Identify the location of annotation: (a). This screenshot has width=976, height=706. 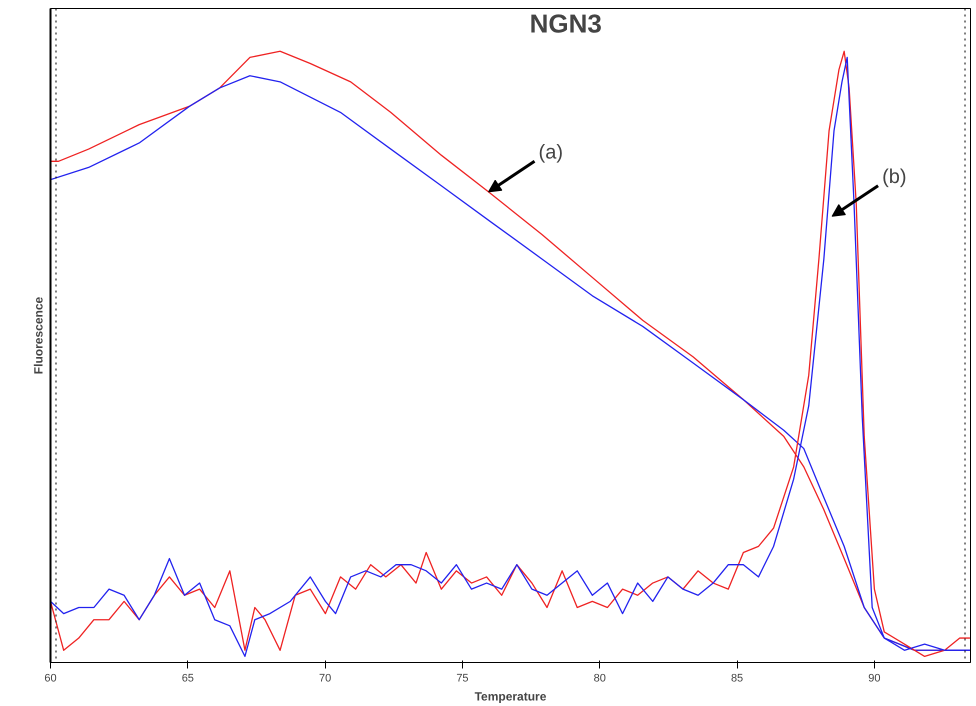
(550, 152).